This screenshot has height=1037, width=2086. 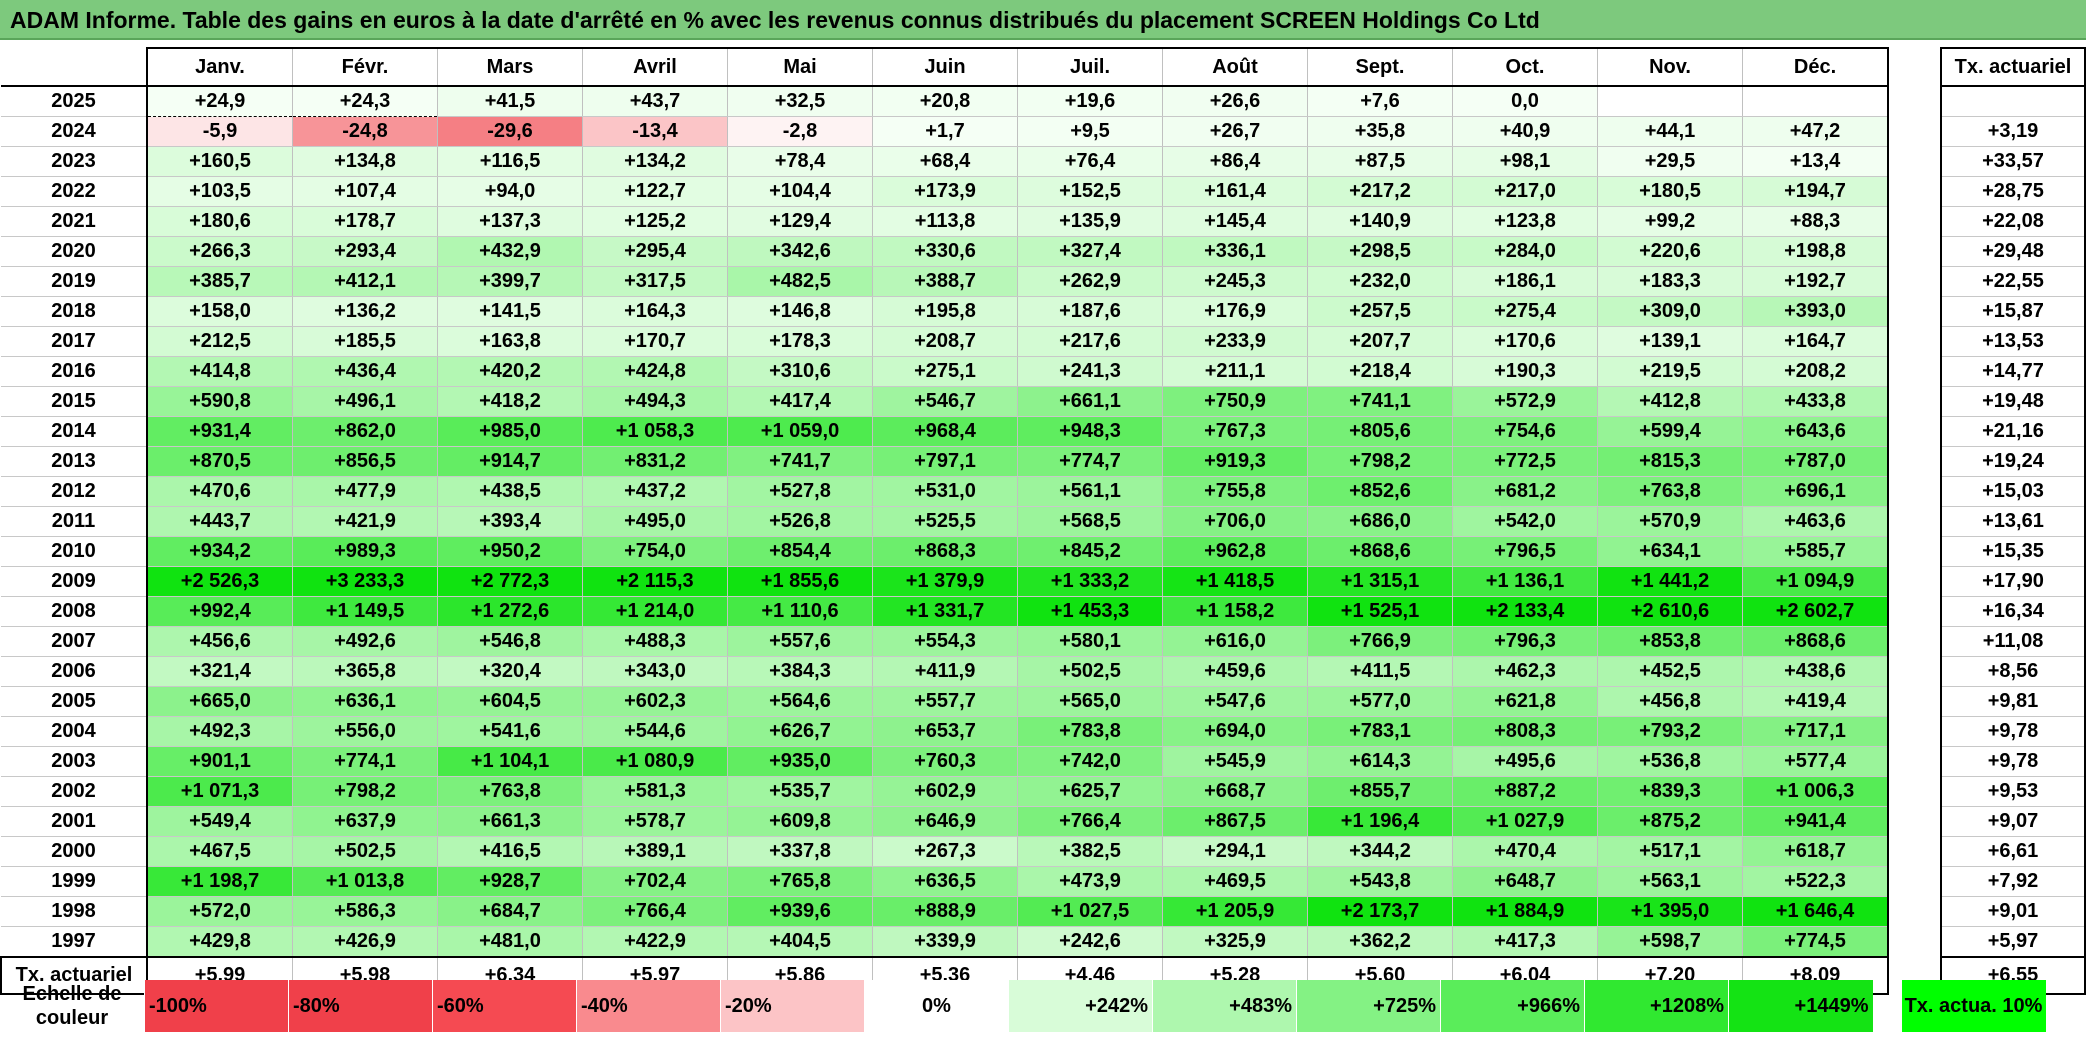 What do you see at coordinates (655, 131) in the screenshot?
I see `value-cell: -13,4` at bounding box center [655, 131].